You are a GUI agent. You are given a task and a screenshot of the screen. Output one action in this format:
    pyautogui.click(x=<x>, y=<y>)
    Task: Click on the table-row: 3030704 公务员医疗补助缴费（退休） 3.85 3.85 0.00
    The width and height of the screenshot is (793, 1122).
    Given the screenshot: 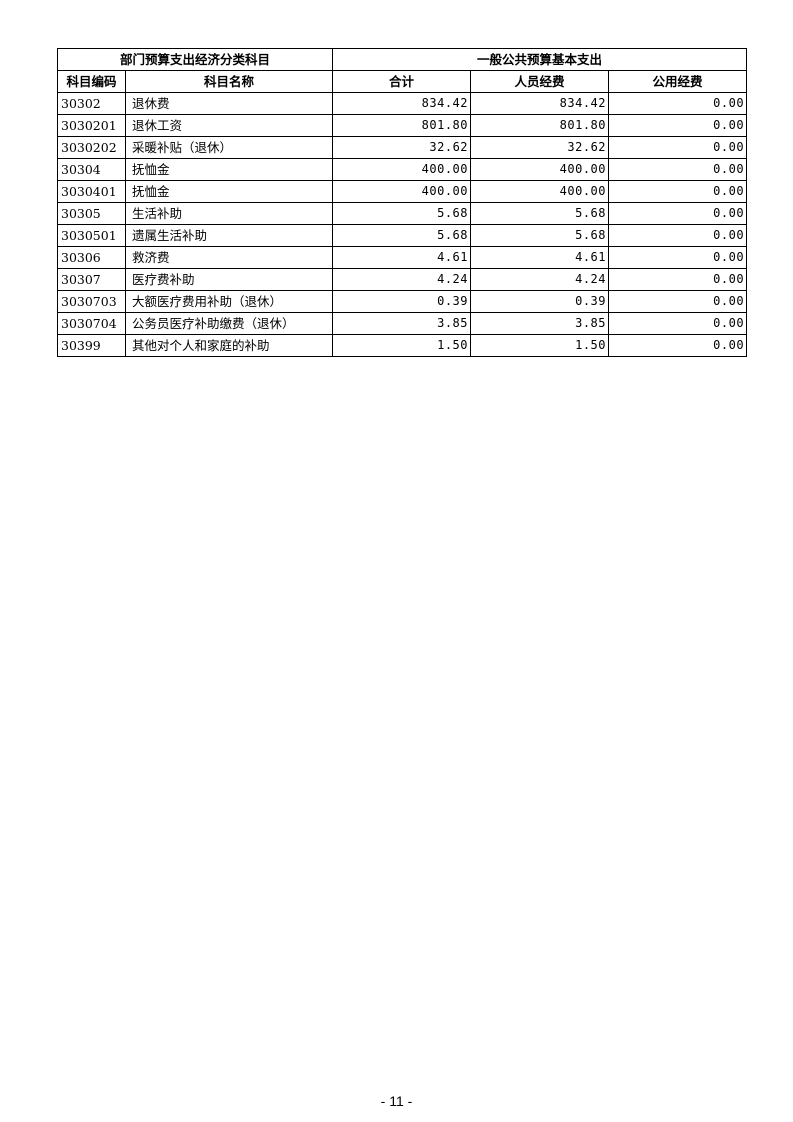 What is the action you would take?
    pyautogui.click(x=402, y=323)
    